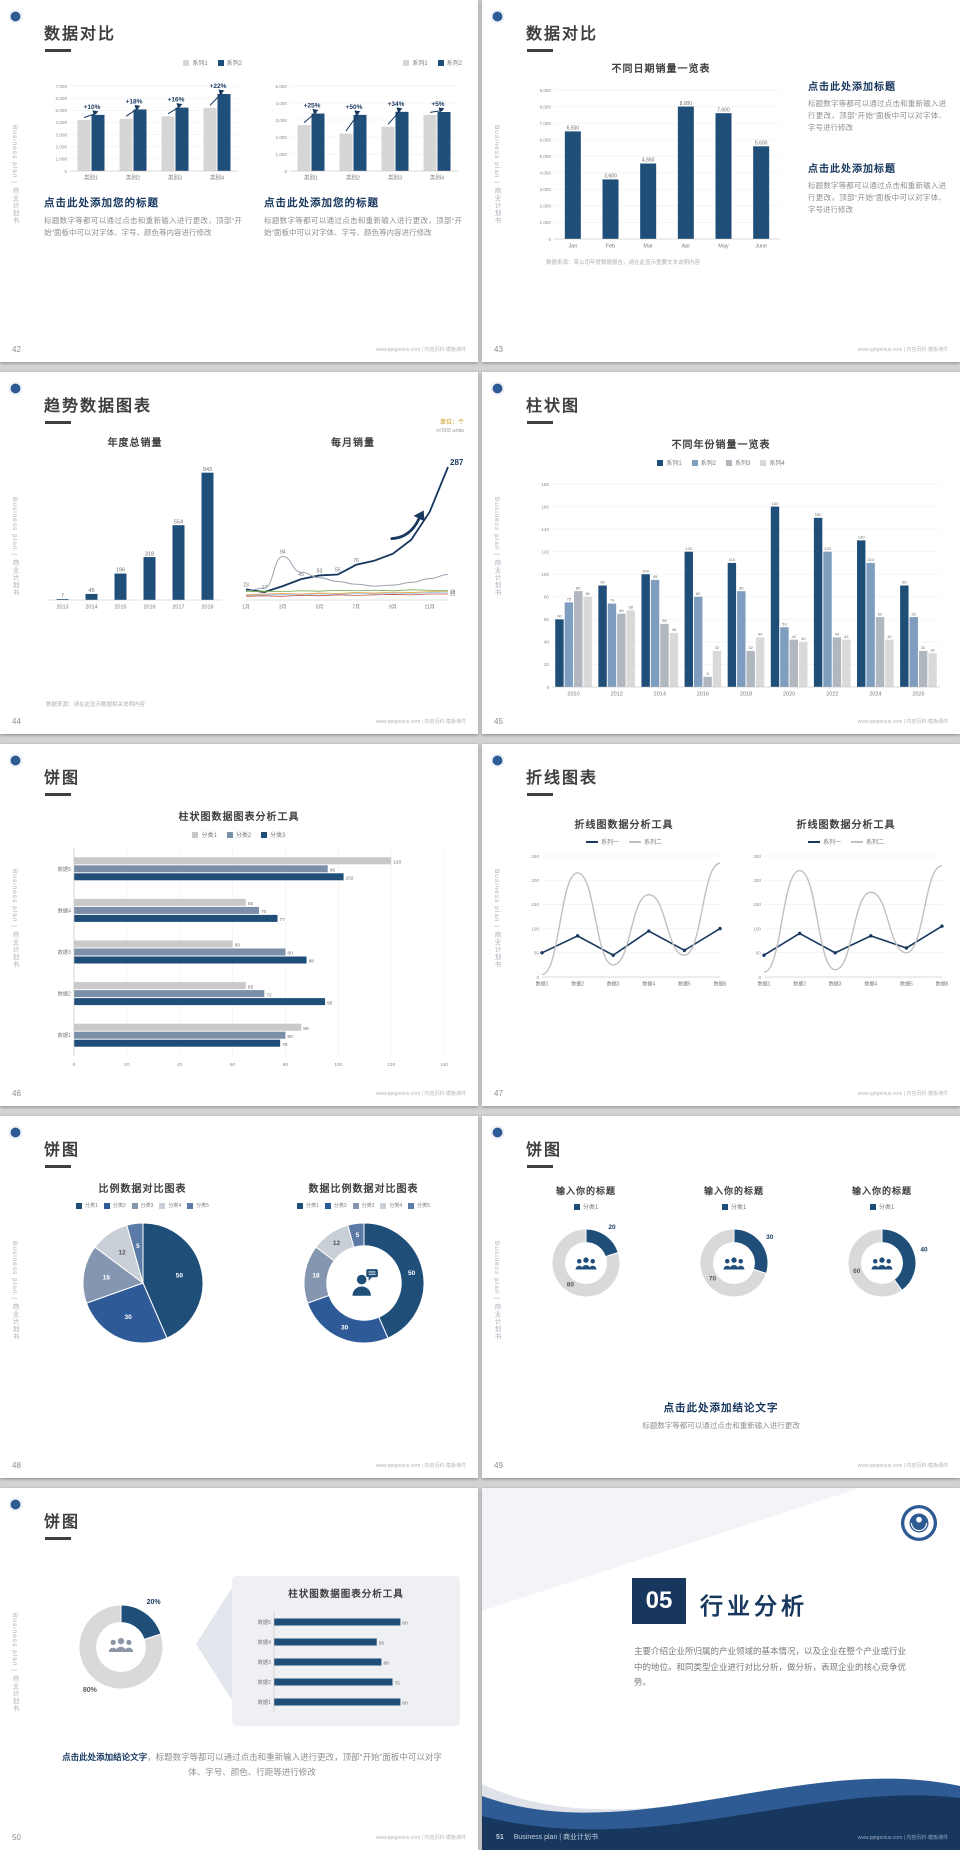  What do you see at coordinates (832, 695) in the screenshot?
I see `svg-text: 2022` at bounding box center [832, 695].